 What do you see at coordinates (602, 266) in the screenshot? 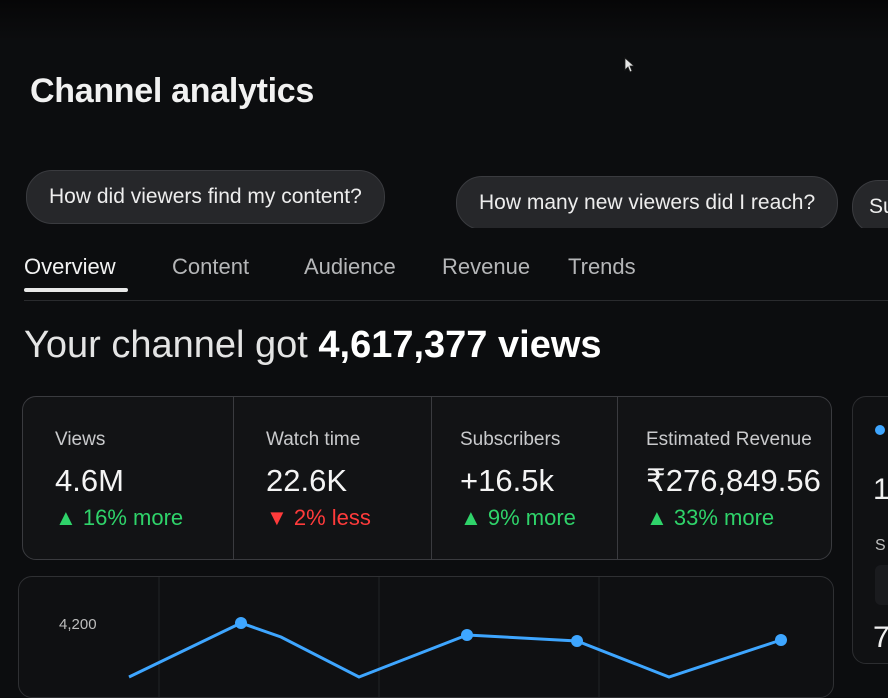
I see `tab-trends: Trends` at bounding box center [602, 266].